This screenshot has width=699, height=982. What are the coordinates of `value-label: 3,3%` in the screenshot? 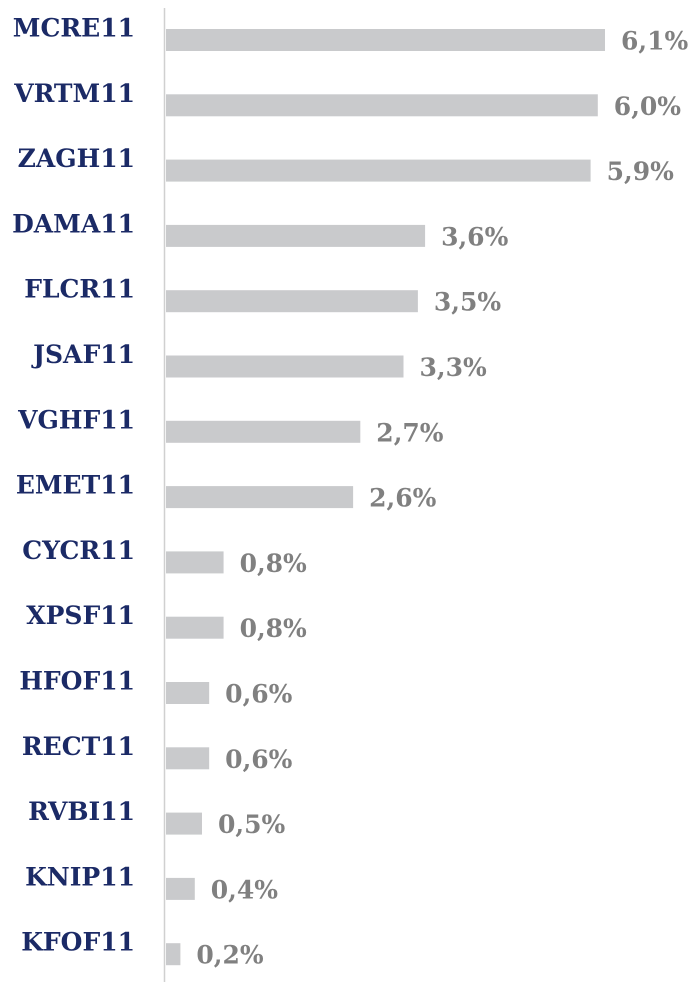 It's located at (452, 367).